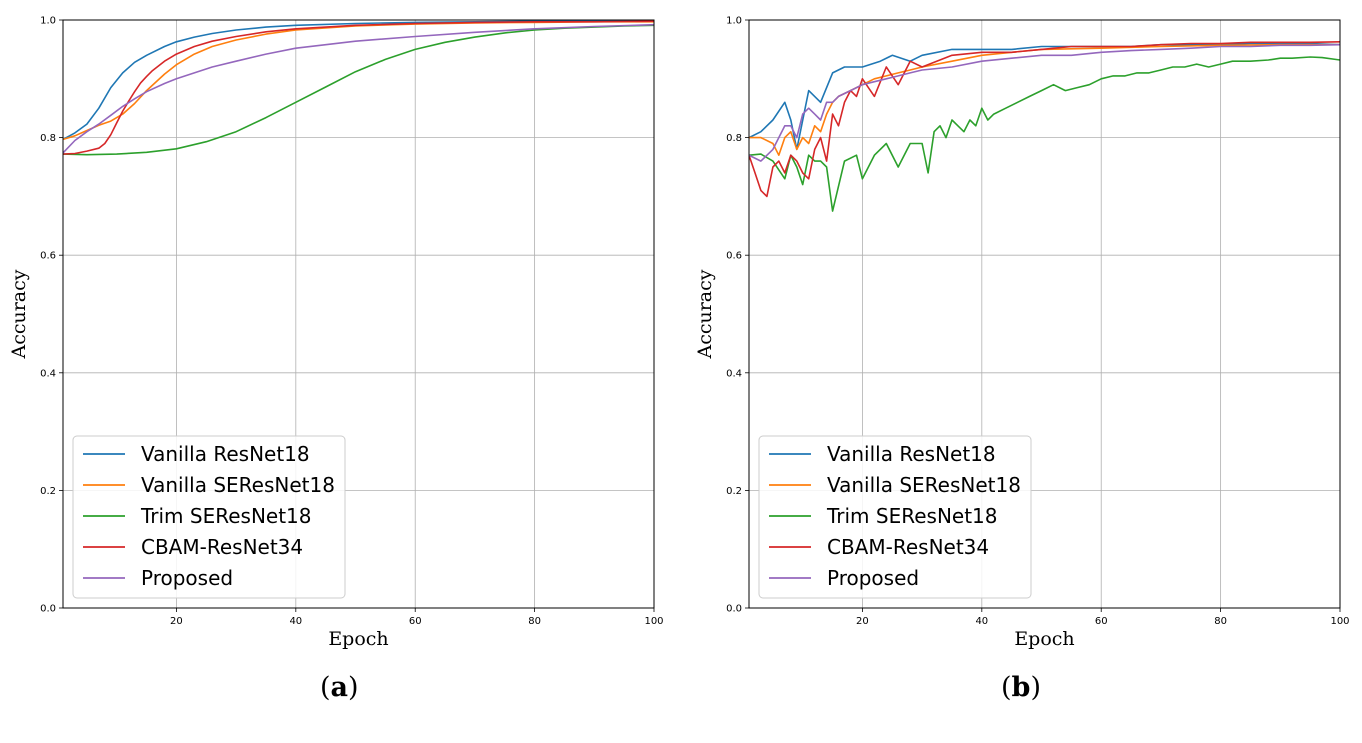 The image size is (1362, 743). I want to click on chart-a-series-group, so click(358, 88).